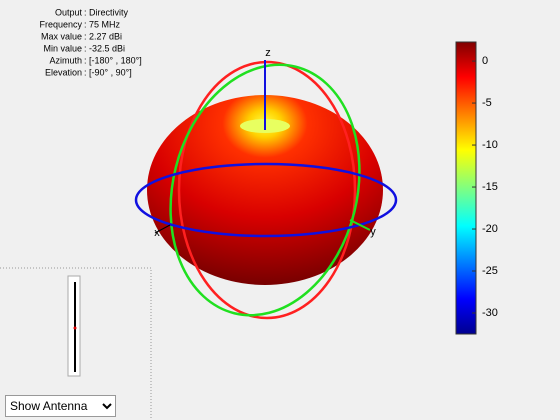 The height and width of the screenshot is (420, 560). I want to click on x-axis, so click(162, 229).